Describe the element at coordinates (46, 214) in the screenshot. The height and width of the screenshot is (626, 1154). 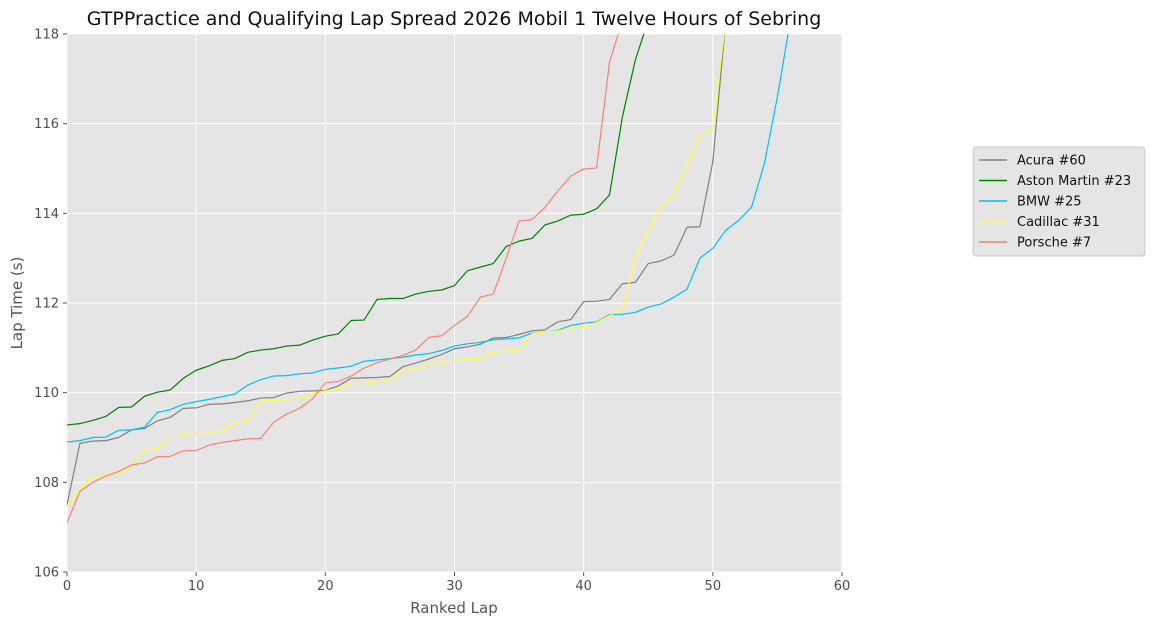
I see `y-tick-label: 114` at that location.